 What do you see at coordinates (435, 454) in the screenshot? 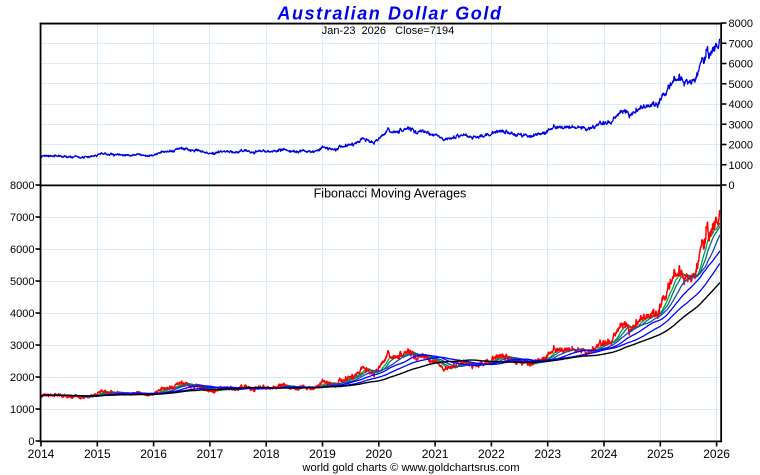
I see `svg-text: 2021` at bounding box center [435, 454].